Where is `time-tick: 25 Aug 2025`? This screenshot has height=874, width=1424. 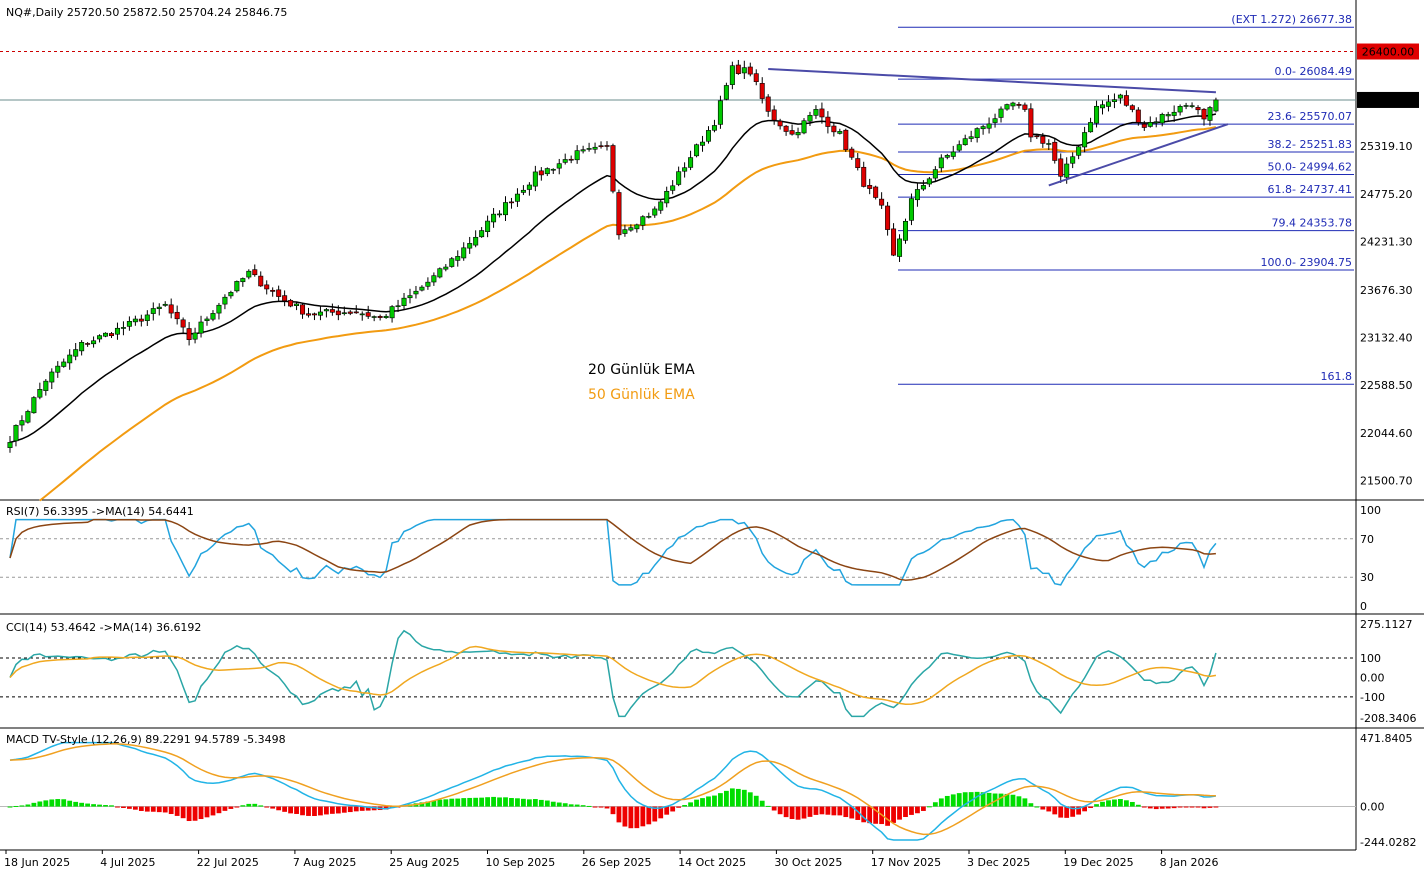 time-tick: 25 Aug 2025 is located at coordinates (424, 862).